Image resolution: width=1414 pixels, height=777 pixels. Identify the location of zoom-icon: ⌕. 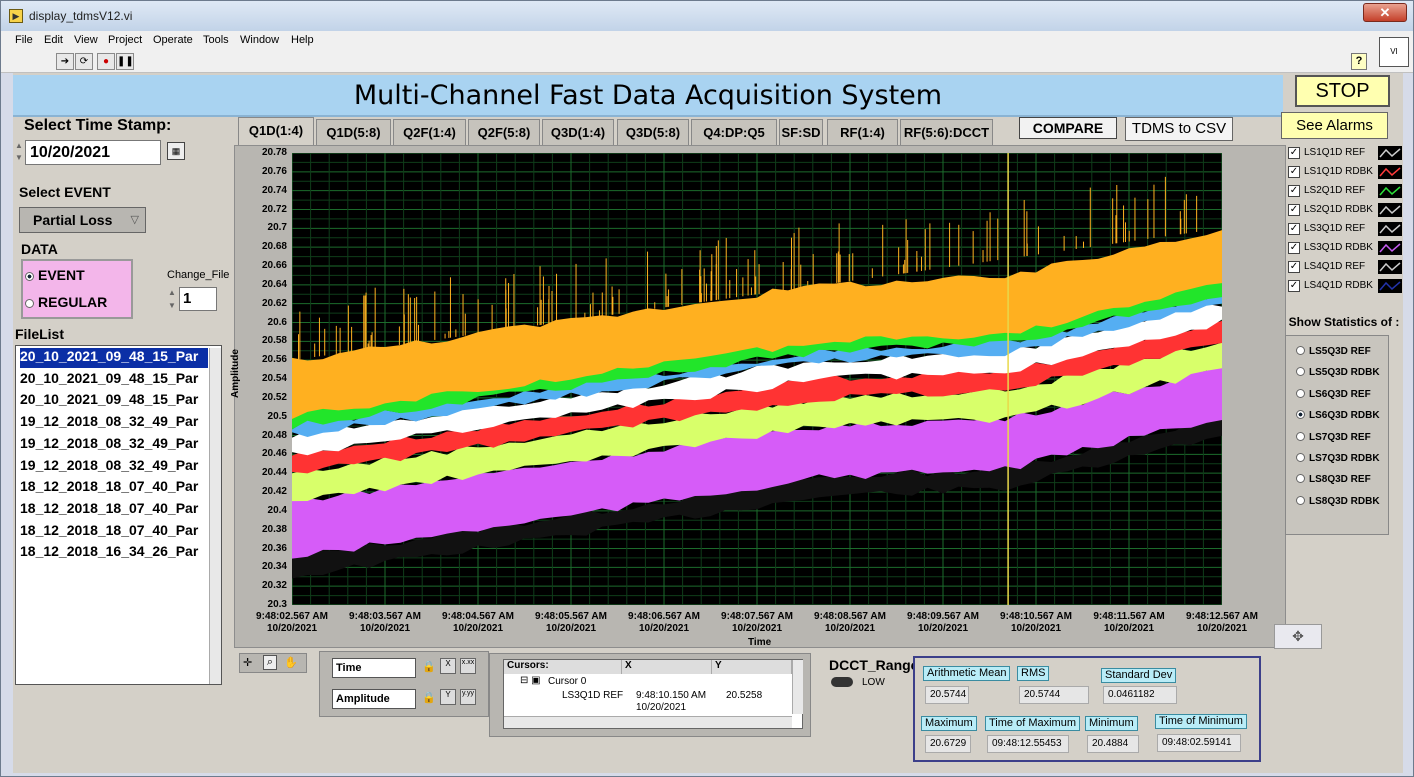
(270, 662).